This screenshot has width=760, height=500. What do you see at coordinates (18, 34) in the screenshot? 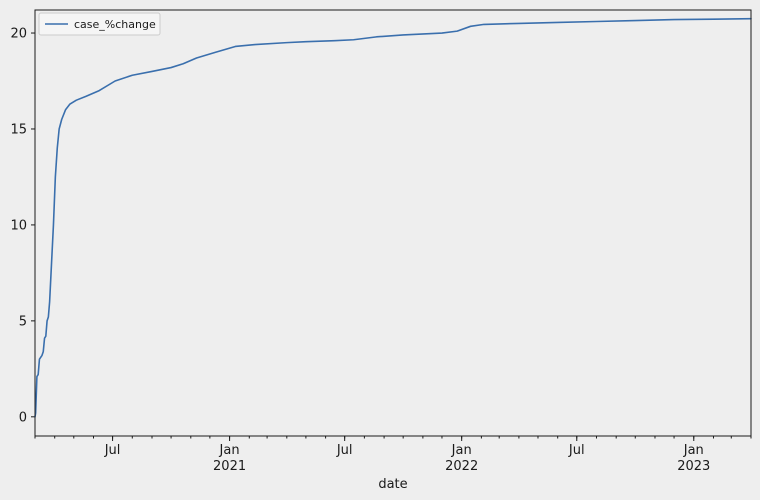
I see `y-tick-label: 20` at bounding box center [18, 34].